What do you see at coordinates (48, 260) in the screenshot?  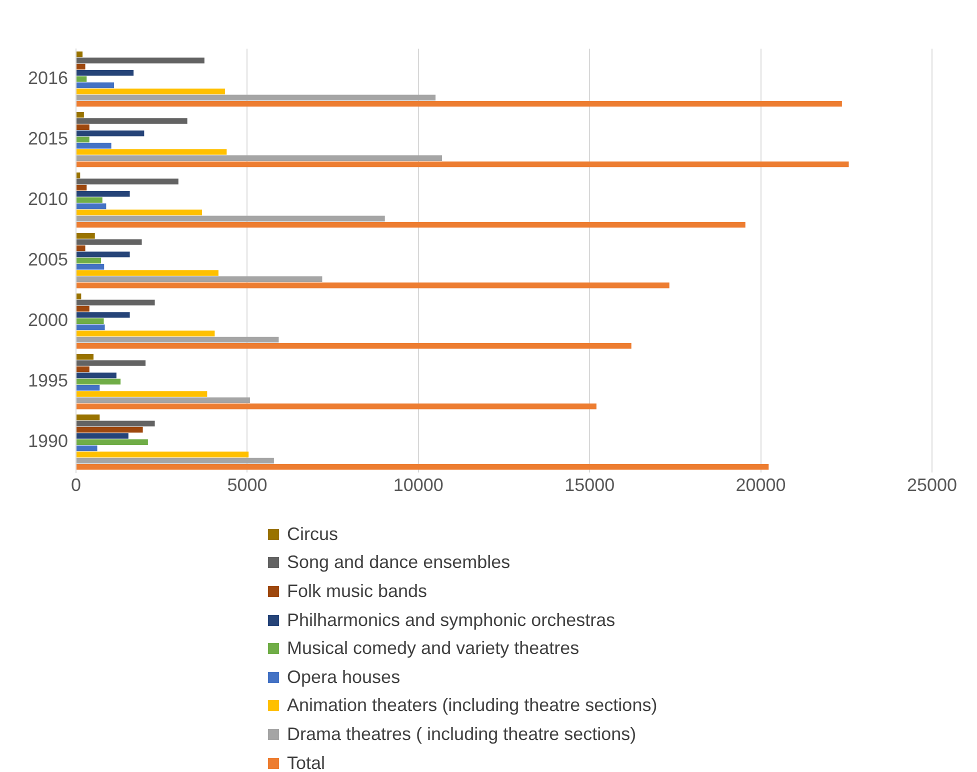 I see `y-tick-label: 2005` at bounding box center [48, 260].